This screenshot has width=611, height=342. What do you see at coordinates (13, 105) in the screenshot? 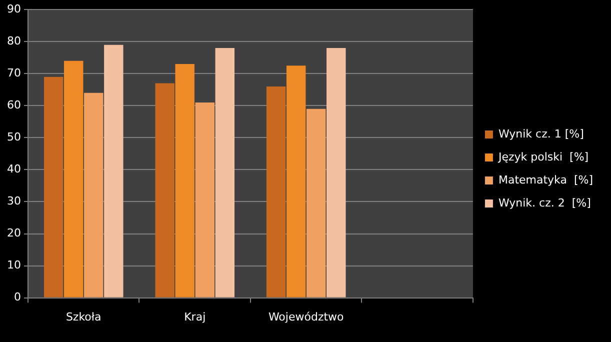
I see `y-tick-label: 60` at bounding box center [13, 105].